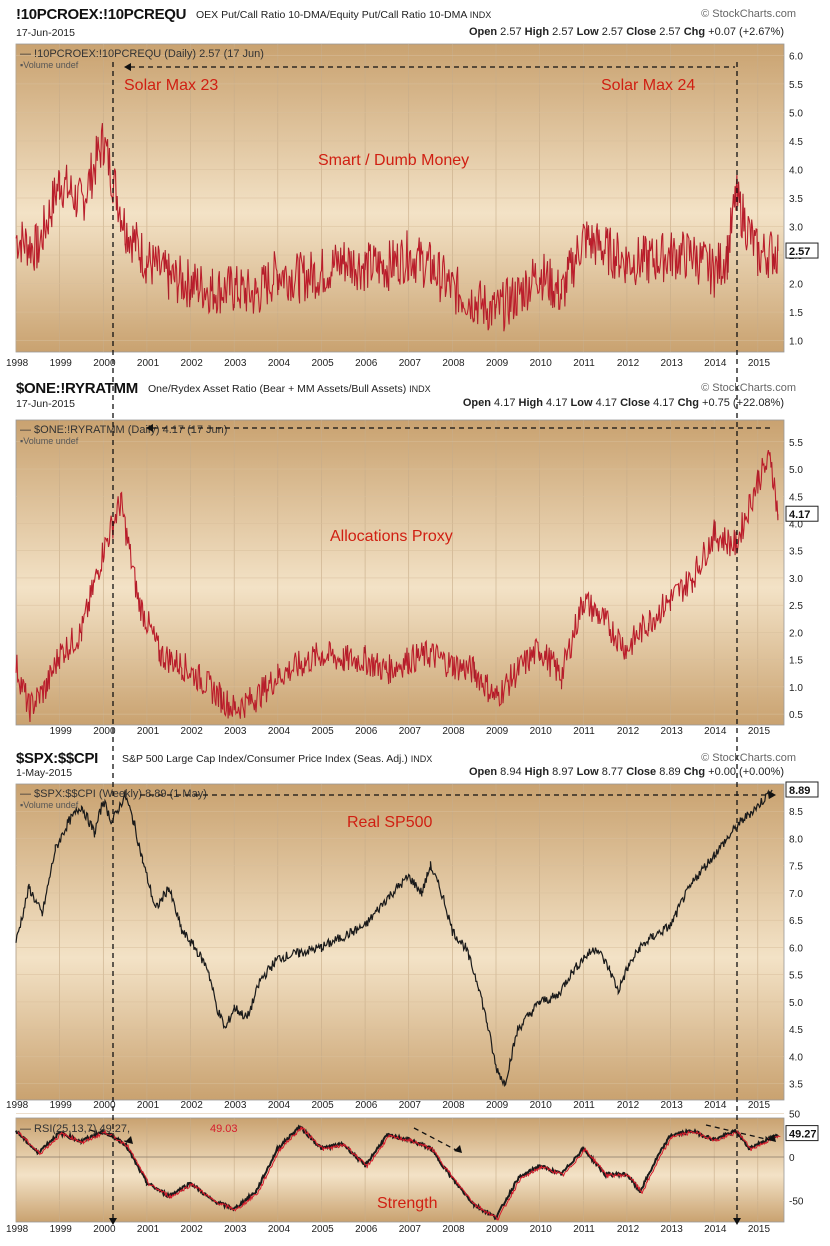 Image resolution: width=830 pixels, height=1246 pixels. Describe the element at coordinates (584, 731) in the screenshot. I see `x-tick-label: 2011` at that location.